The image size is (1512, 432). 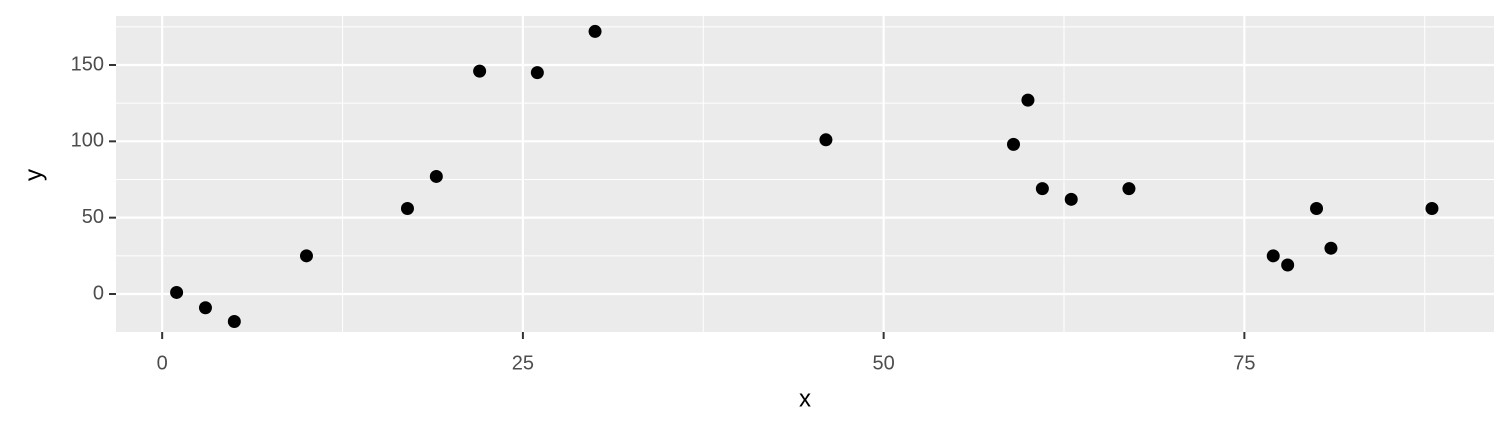 I want to click on y-axis-title: y, so click(x=33, y=175).